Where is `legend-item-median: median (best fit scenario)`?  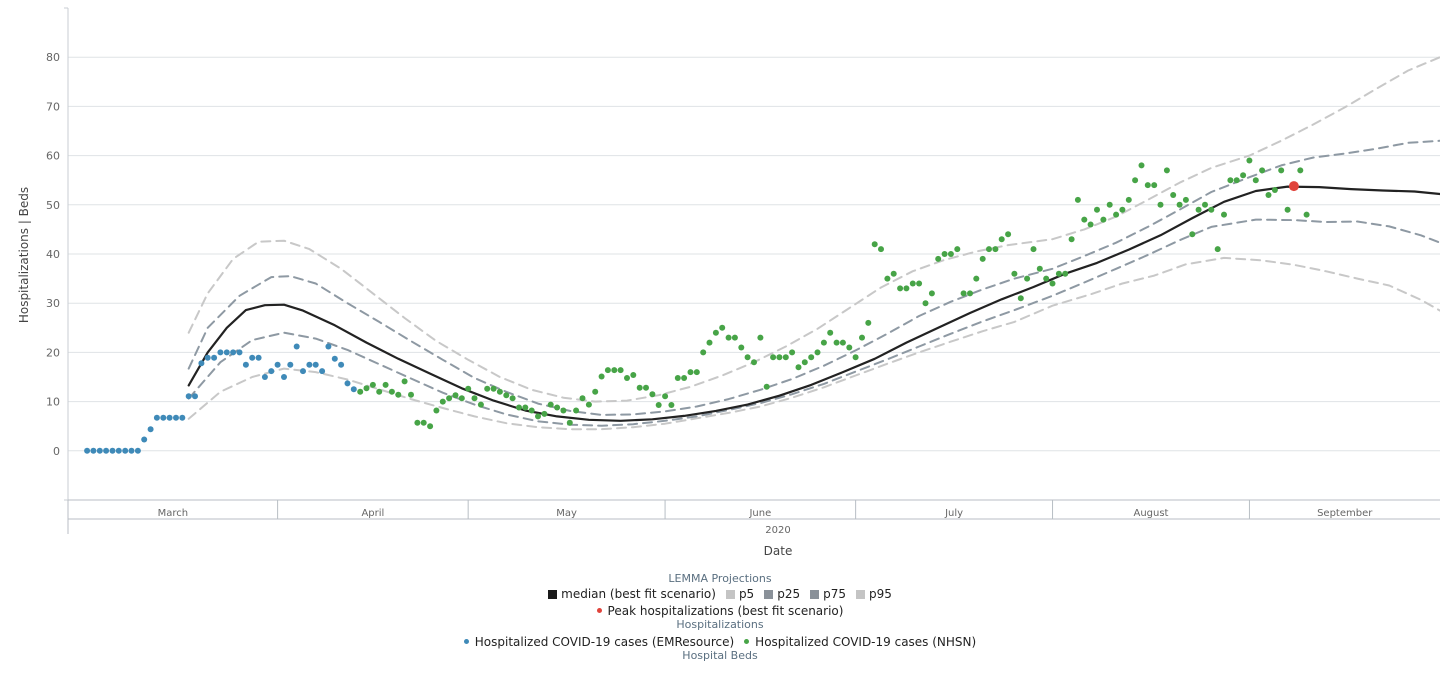 legend-item-median: median (best fit scenario) is located at coordinates (632, 594).